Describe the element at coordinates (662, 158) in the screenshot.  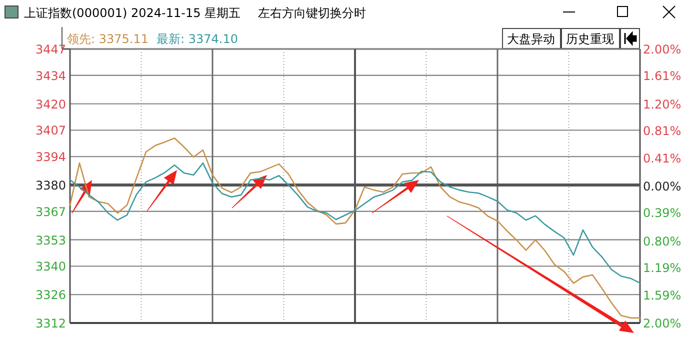
I see `y2-tick-label: 0.41%` at that location.